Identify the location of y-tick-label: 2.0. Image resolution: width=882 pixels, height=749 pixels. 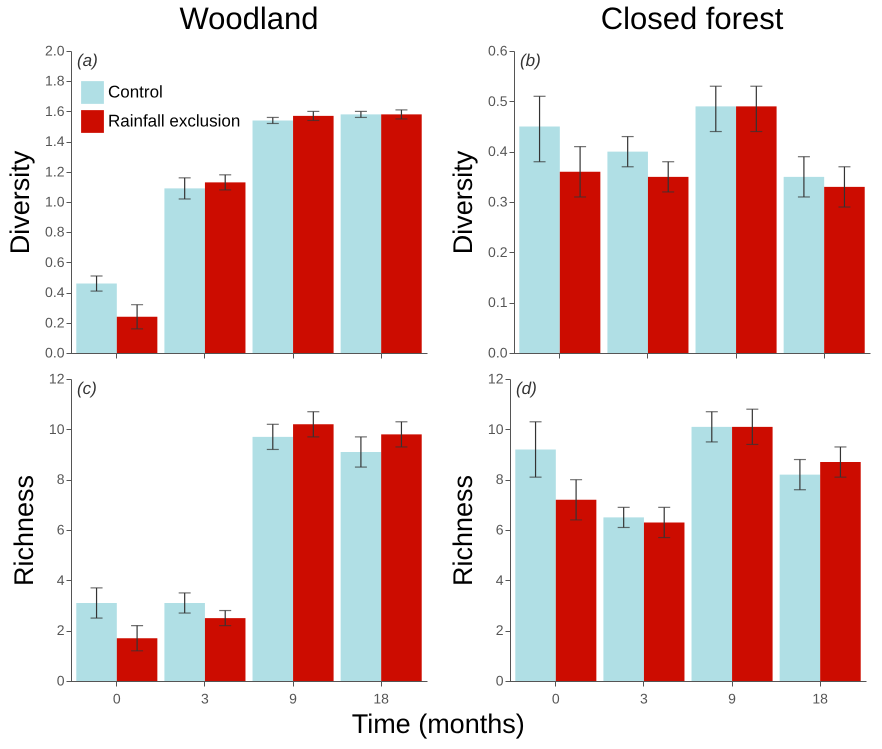
(55, 50).